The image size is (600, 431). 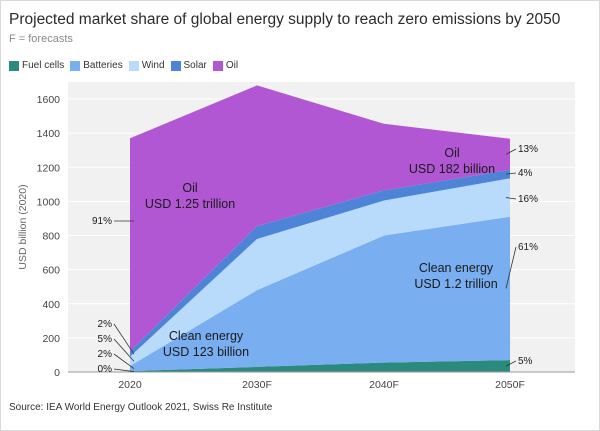 I want to click on pct-label-2020-oil: 91%, so click(x=102, y=221).